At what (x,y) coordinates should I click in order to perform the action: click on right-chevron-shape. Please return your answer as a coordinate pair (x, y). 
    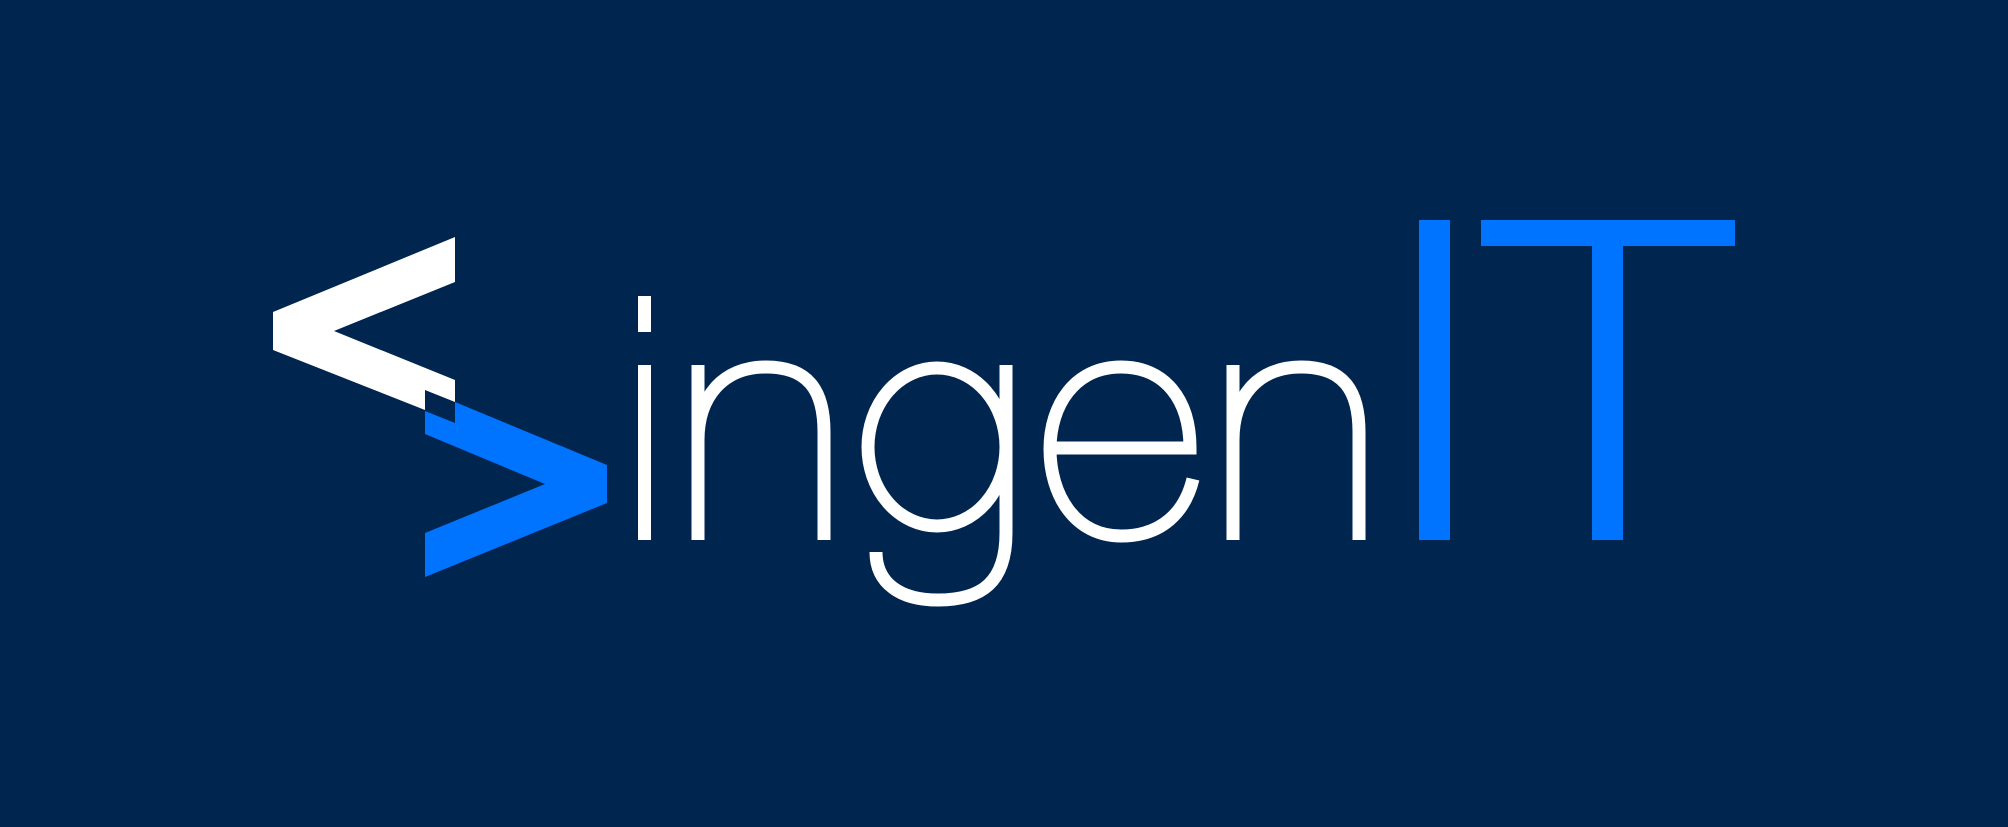
    Looking at the image, I should click on (516, 489).